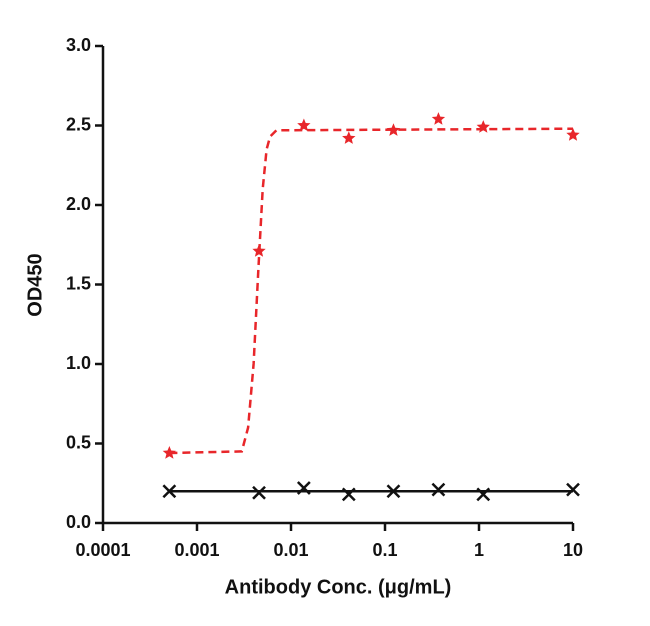 This screenshot has width=650, height=626. What do you see at coordinates (573, 550) in the screenshot?
I see `x-tick-label: 10` at bounding box center [573, 550].